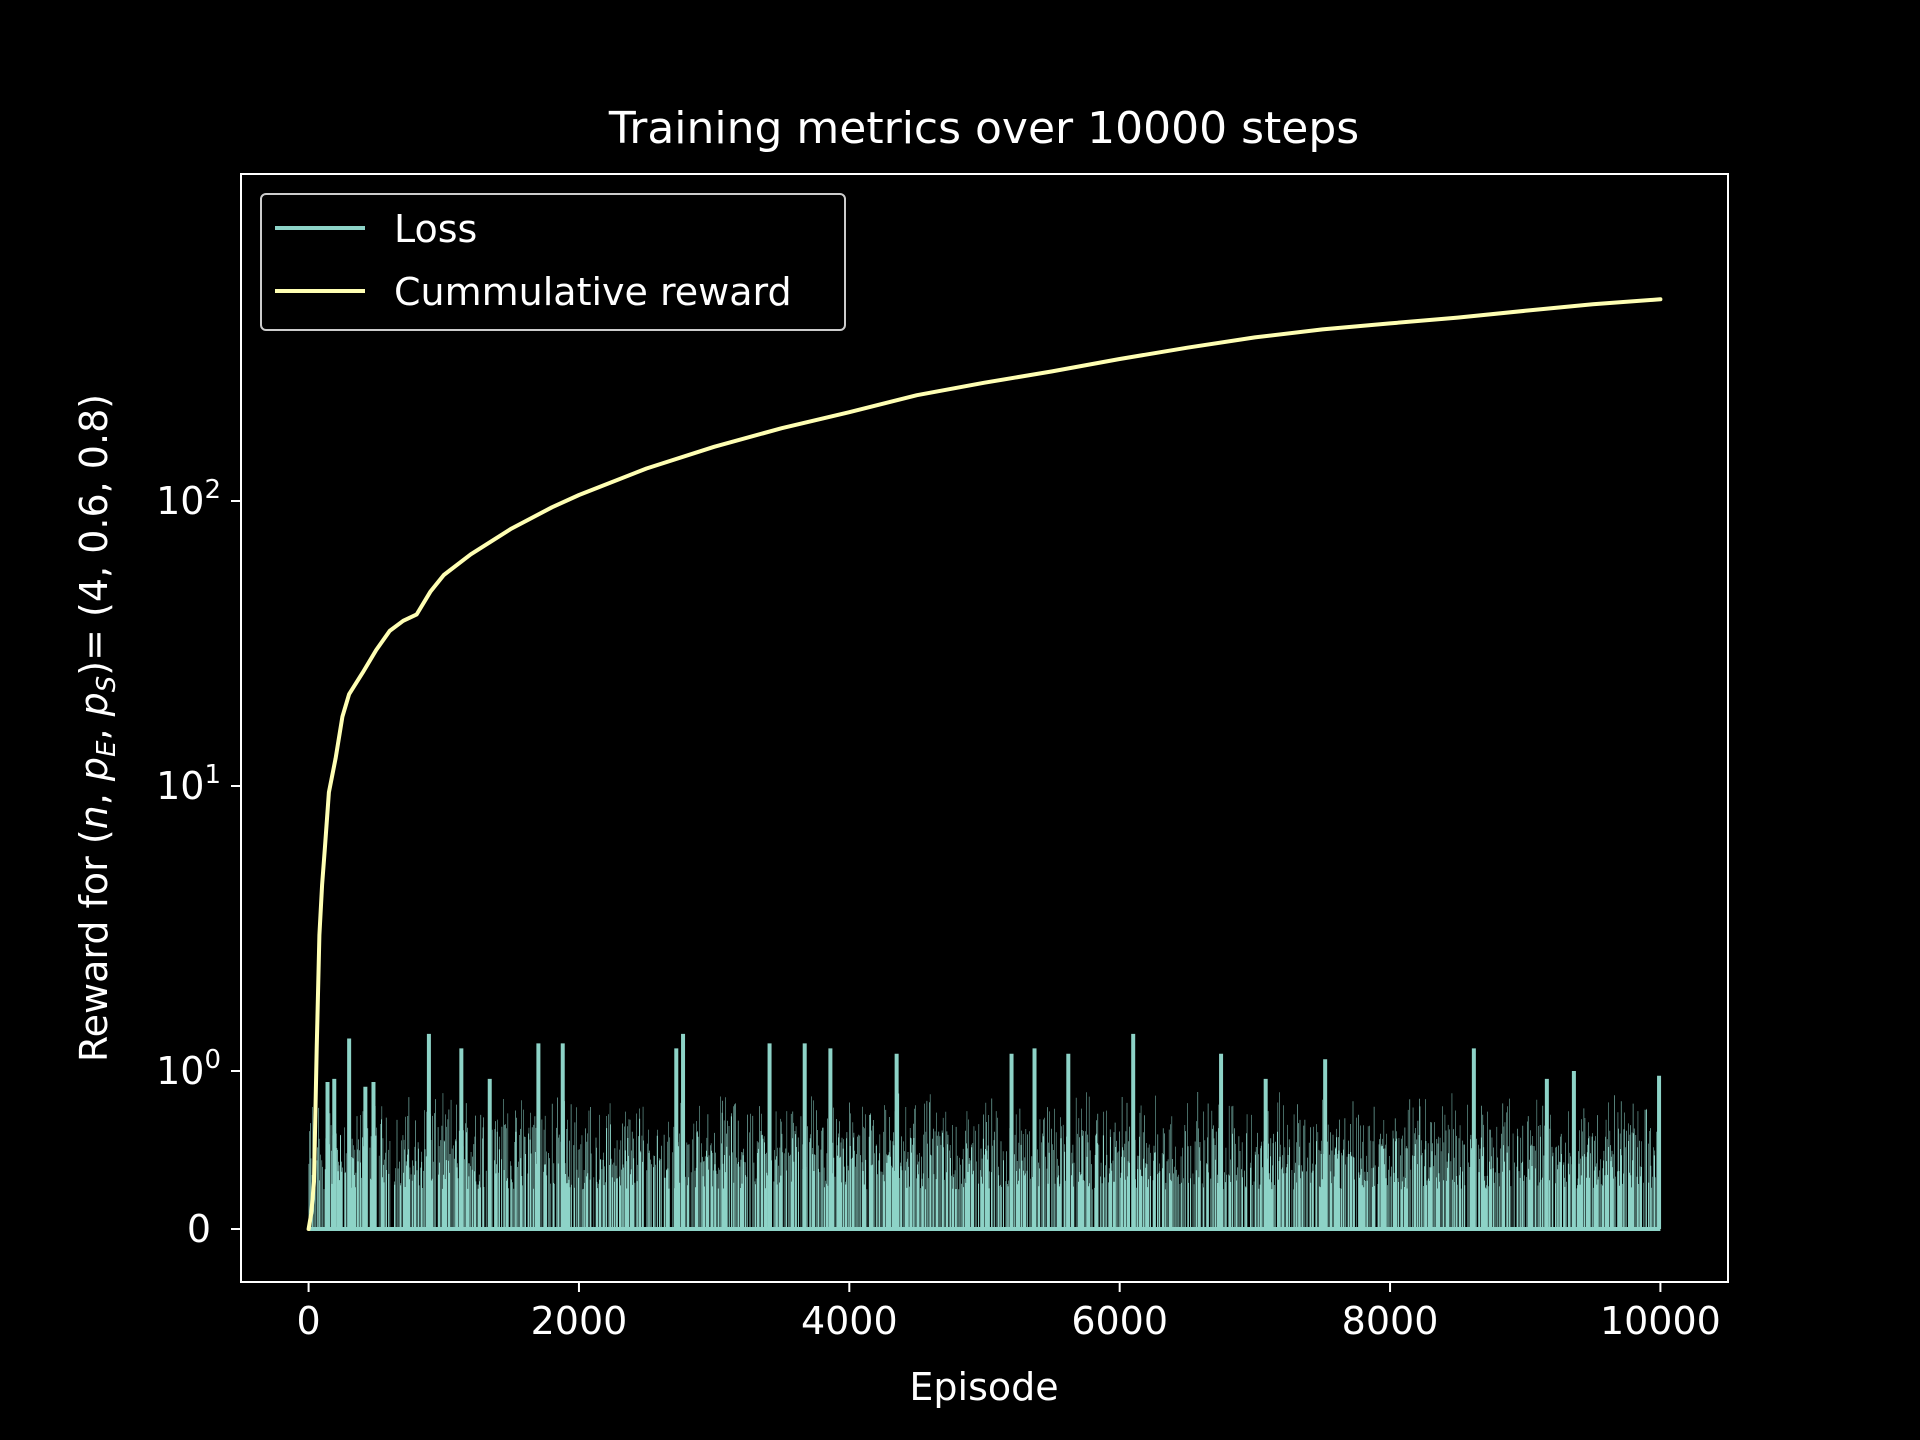 The height and width of the screenshot is (1440, 1920). Describe the element at coordinates (593, 292) in the screenshot. I see `legend-label-cumulative-reward: Cummulative reward` at that location.